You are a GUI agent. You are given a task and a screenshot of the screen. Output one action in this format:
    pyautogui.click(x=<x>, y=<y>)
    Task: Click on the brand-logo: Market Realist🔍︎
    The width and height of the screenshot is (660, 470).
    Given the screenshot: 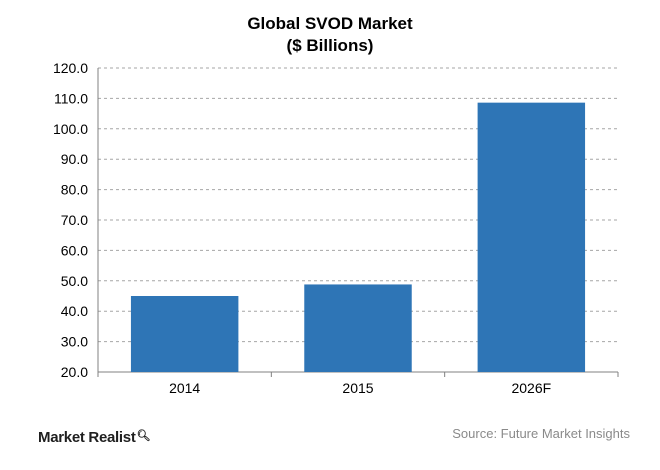 What is the action you would take?
    pyautogui.click(x=94, y=437)
    